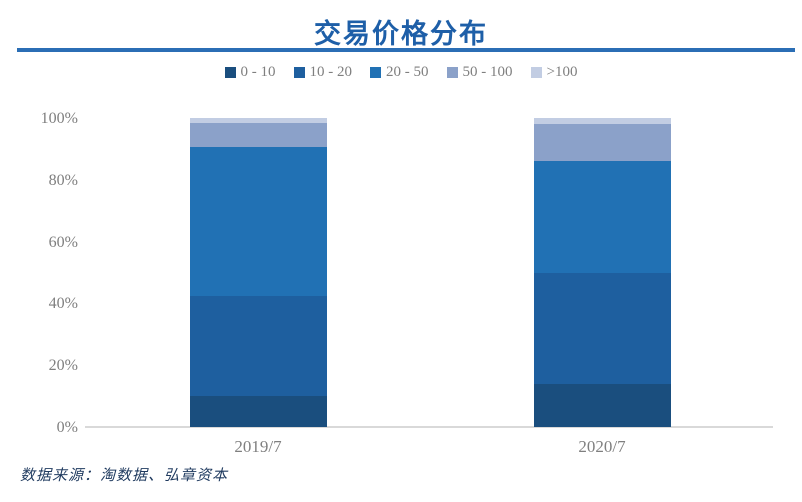 The width and height of the screenshot is (802, 502). I want to click on legend-item: 0 - 10, so click(250, 72).